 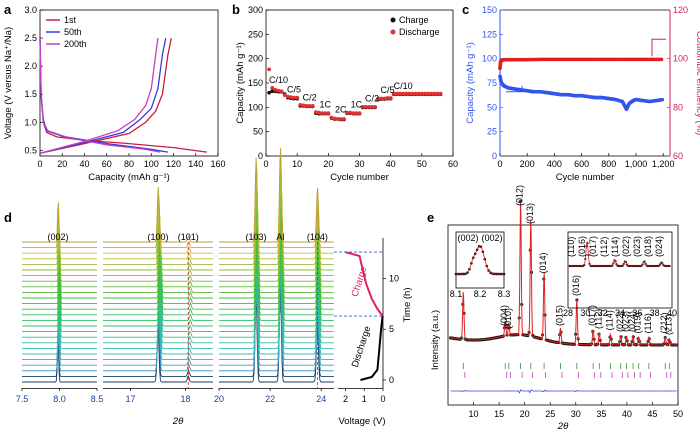 I want to click on rate-annotation: C/2, so click(x=310, y=98).